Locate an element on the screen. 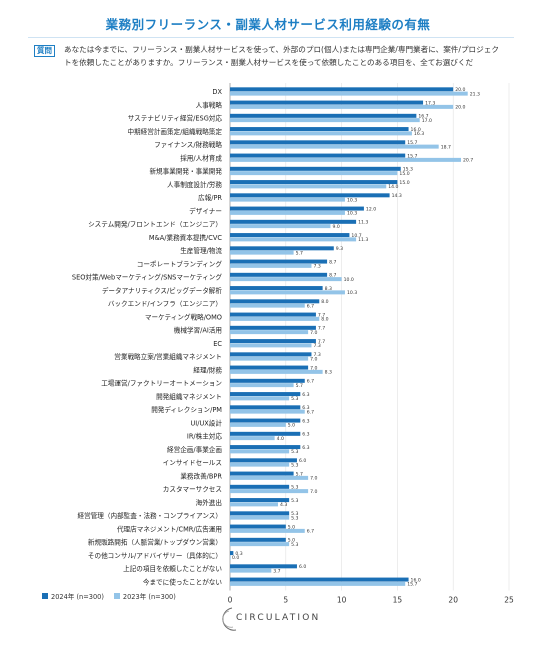  category-label: 中期経営計画策定/組織戦略策定 is located at coordinates (174, 131).